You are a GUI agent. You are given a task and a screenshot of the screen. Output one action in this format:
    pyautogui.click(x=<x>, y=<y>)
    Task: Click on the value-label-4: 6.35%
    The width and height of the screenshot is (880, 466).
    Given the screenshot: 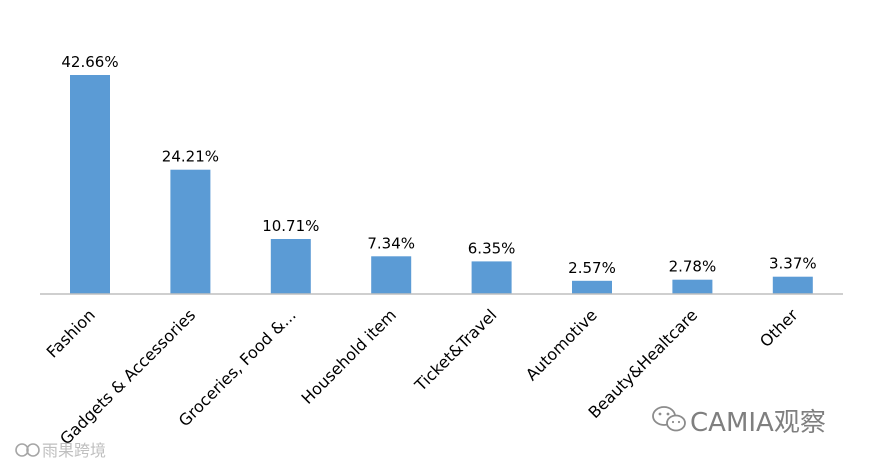 What is the action you would take?
    pyautogui.click(x=492, y=248)
    